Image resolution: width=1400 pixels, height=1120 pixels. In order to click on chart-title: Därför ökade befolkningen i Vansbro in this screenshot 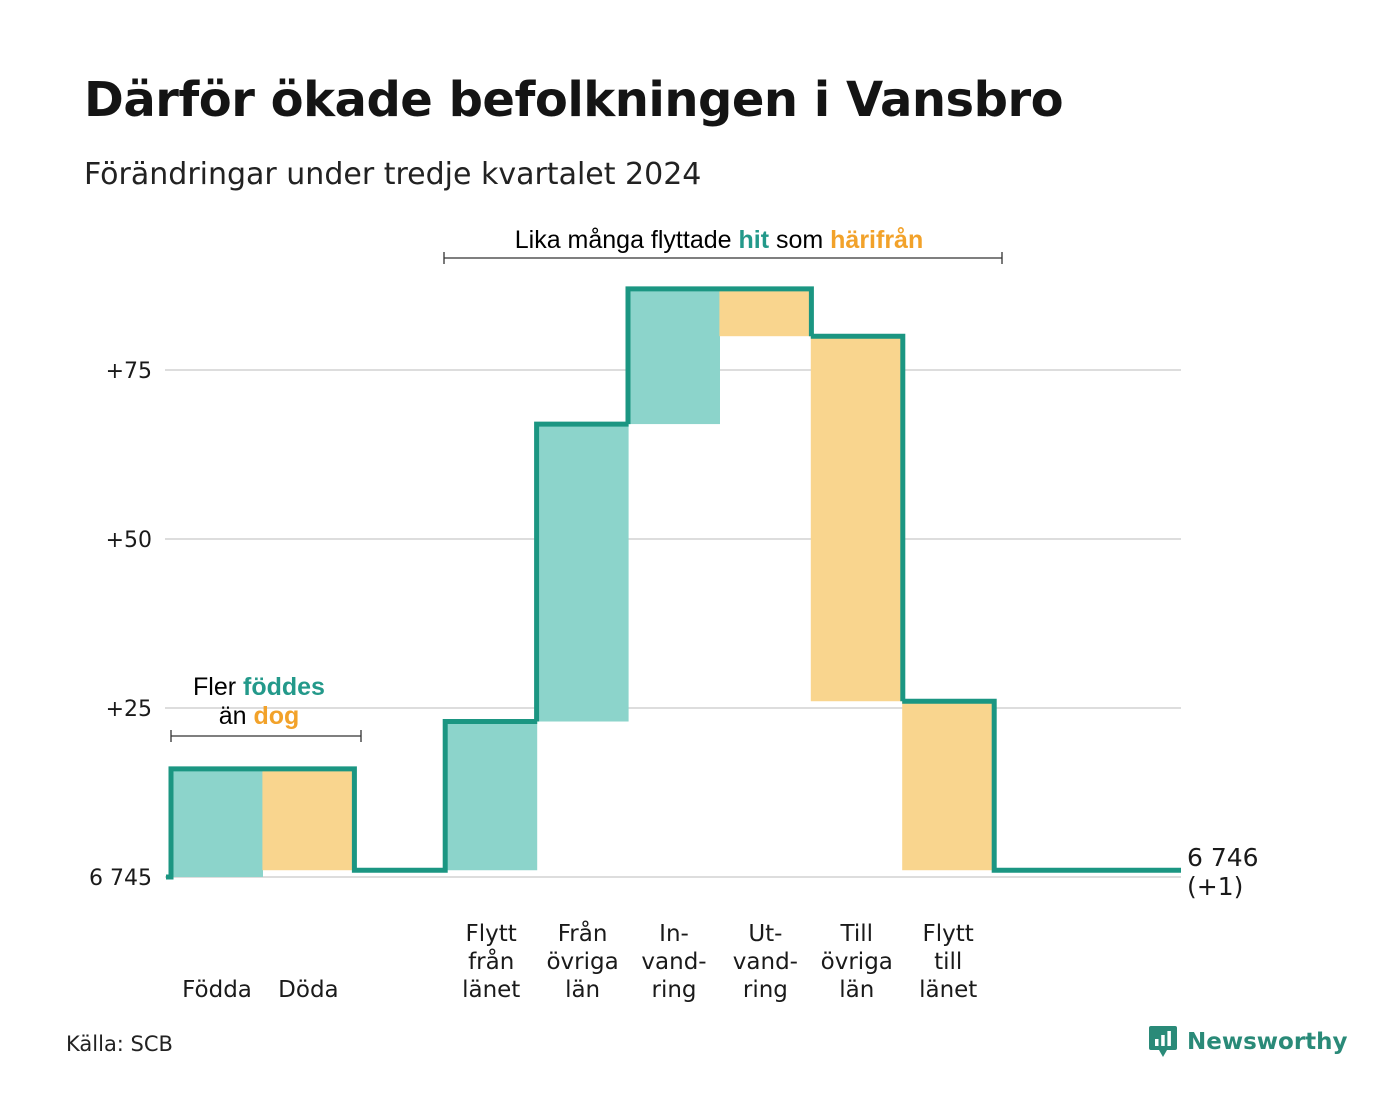, I will do `click(574, 100)`.